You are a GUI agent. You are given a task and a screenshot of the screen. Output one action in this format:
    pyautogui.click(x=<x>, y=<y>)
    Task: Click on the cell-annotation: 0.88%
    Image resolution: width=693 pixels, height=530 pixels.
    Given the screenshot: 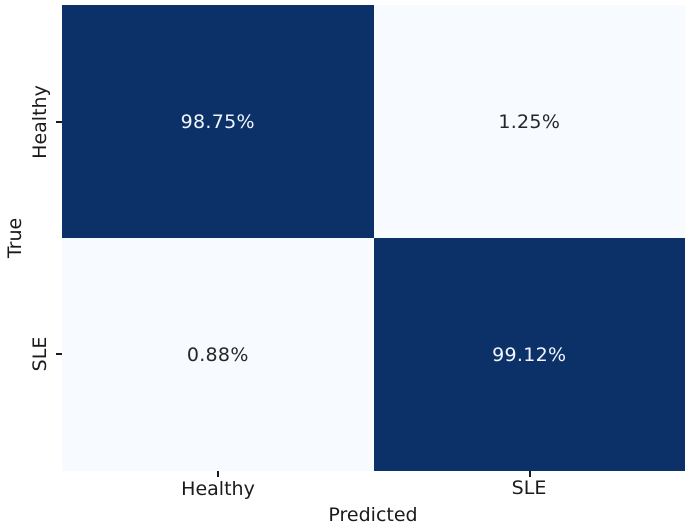 What is the action you would take?
    pyautogui.click(x=217, y=354)
    